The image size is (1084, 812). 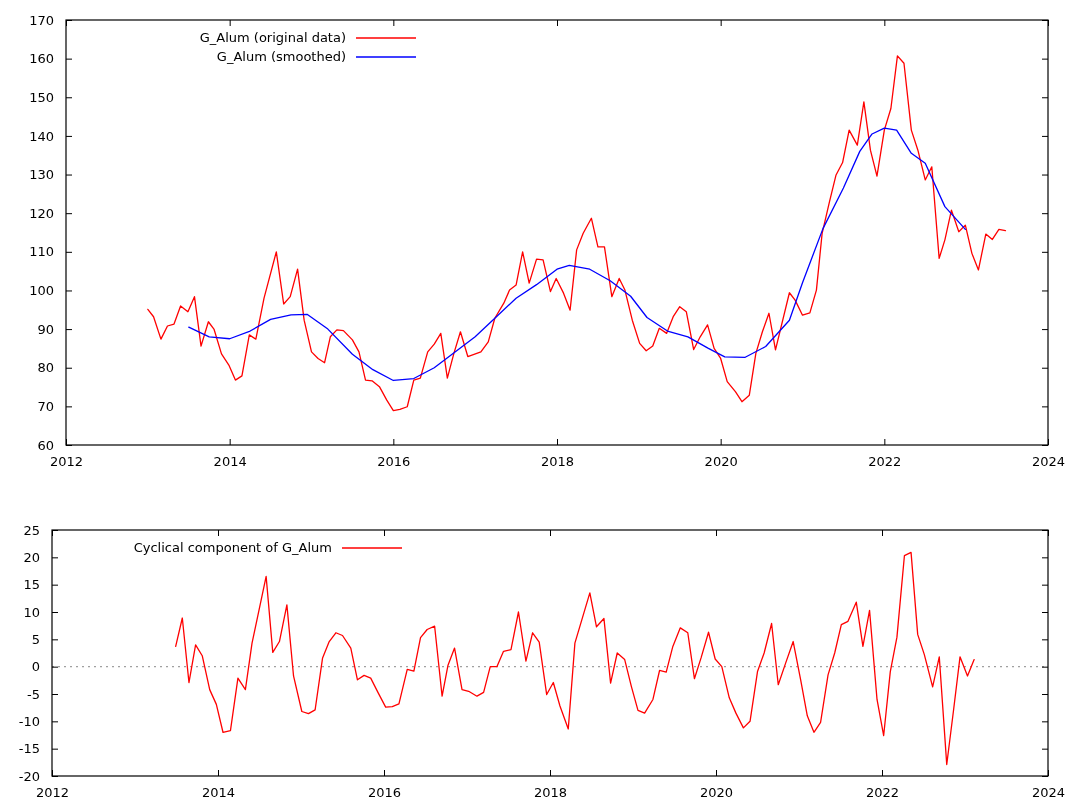 I want to click on y-tick-label: 130, so click(x=41, y=175).